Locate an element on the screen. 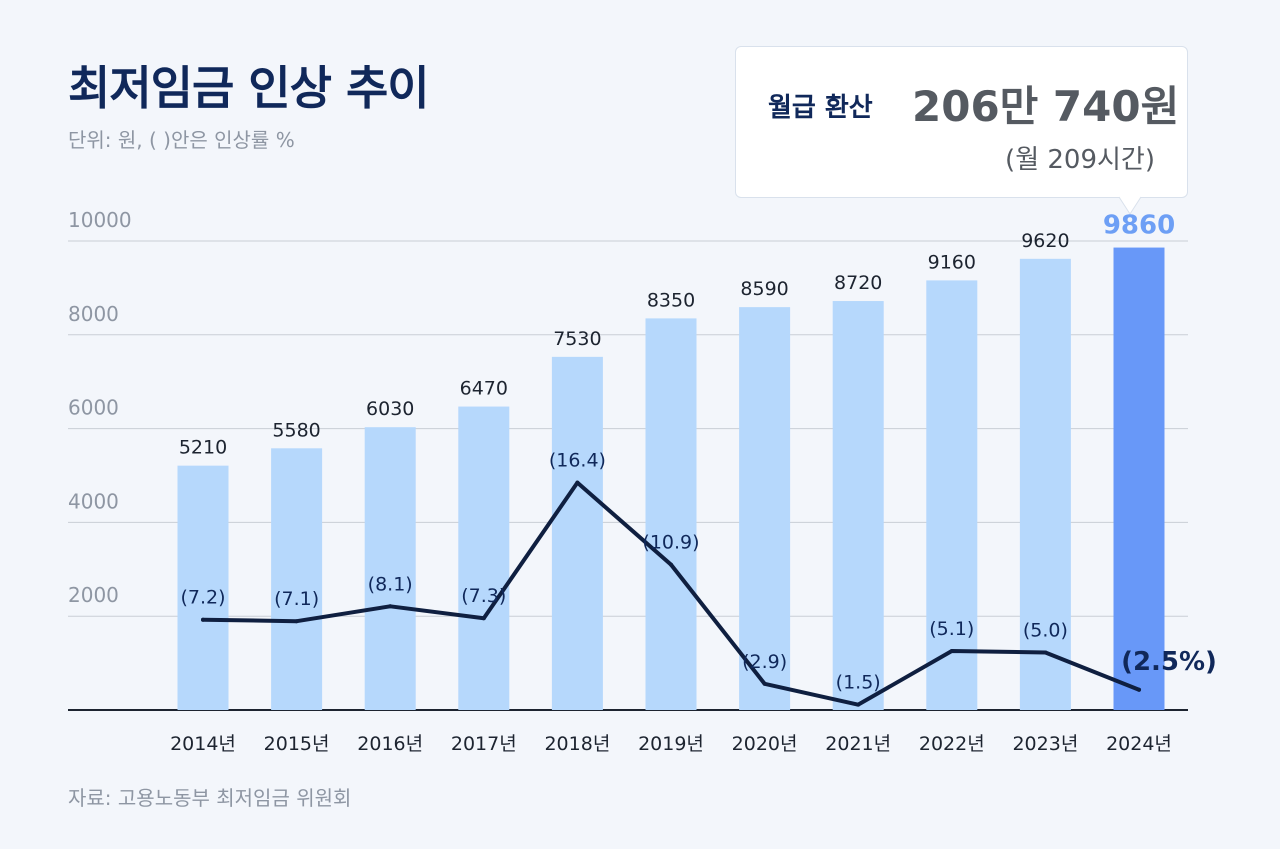 The height and width of the screenshot is (849, 1280). rate-label: (5.1) is located at coordinates (951, 629).